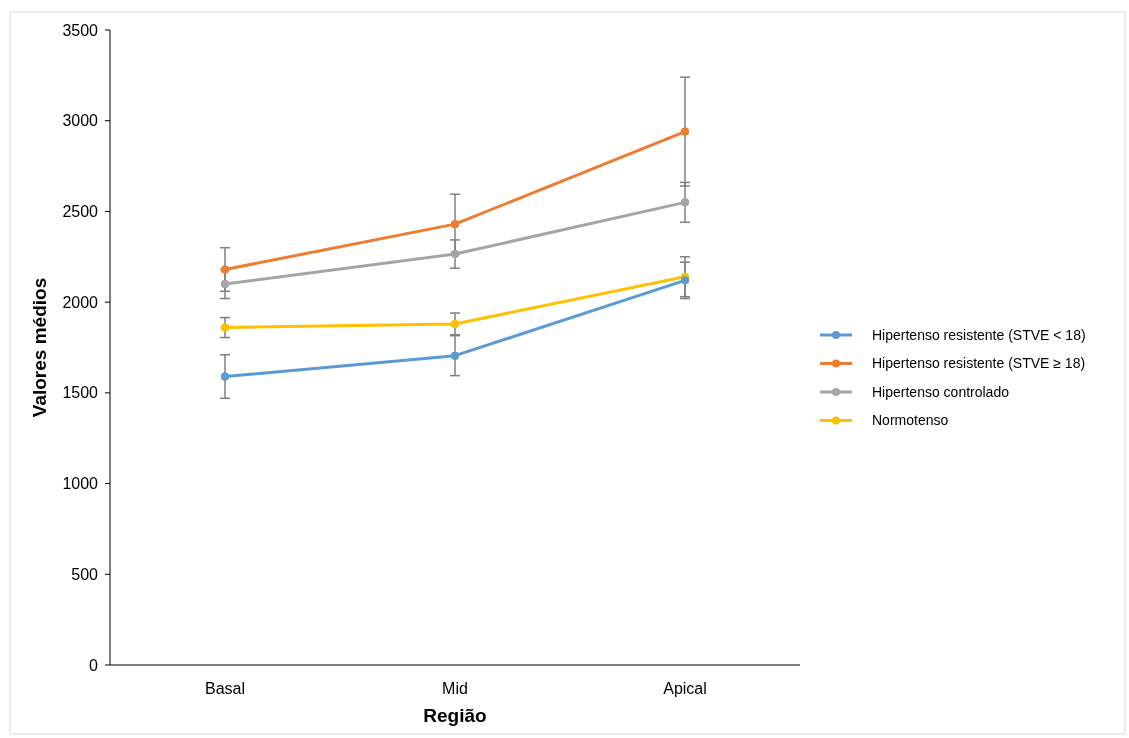 The height and width of the screenshot is (738, 1129). What do you see at coordinates (455, 688) in the screenshot?
I see `x-tick-label: Mid` at bounding box center [455, 688].